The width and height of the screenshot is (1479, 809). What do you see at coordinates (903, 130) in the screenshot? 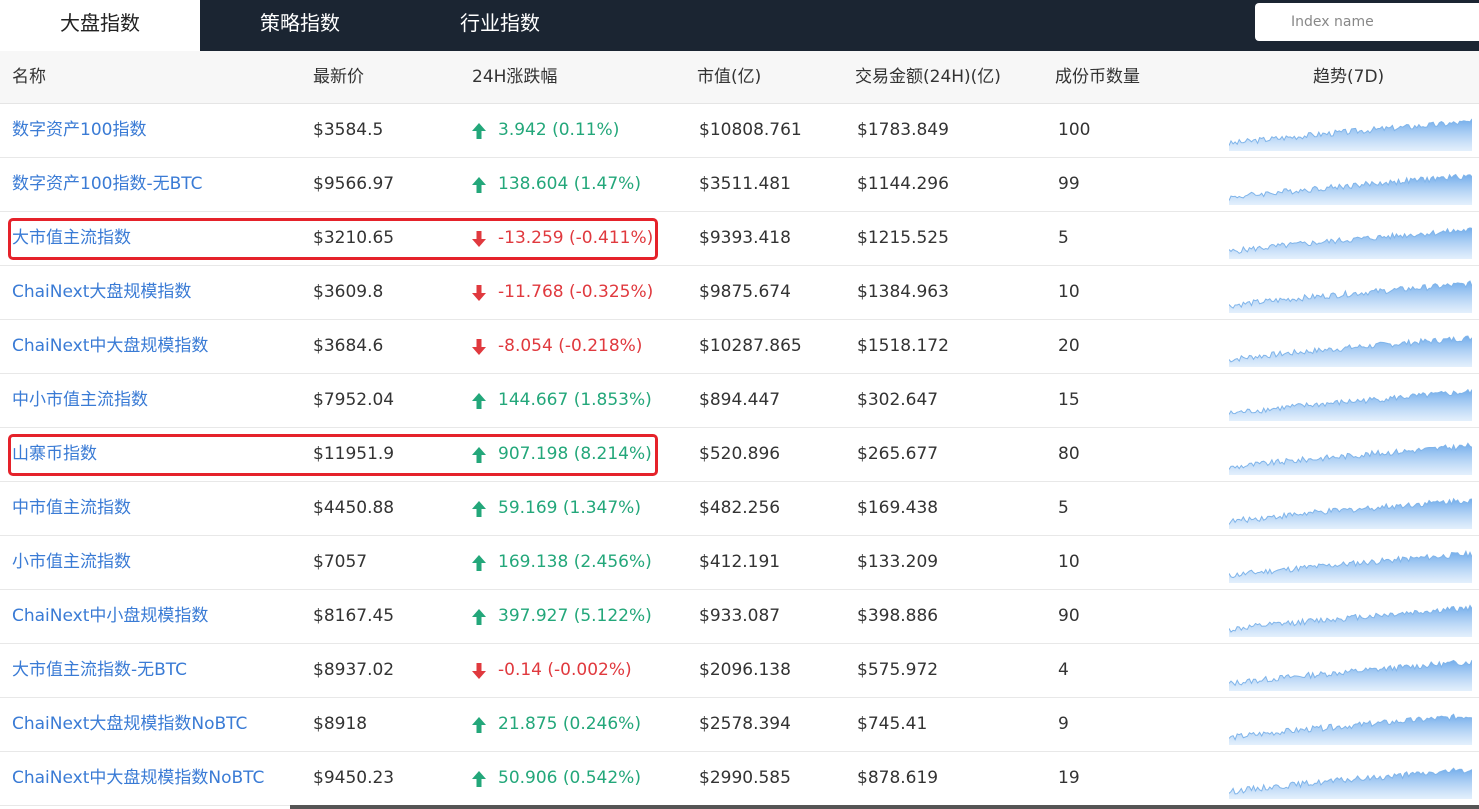
I see `volume-cell: $1783.849` at bounding box center [903, 130].